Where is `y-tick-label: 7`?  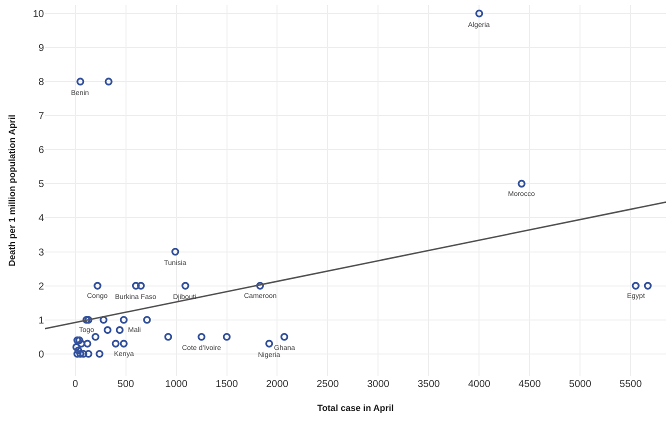 y-tick-label: 7 is located at coordinates (41, 116).